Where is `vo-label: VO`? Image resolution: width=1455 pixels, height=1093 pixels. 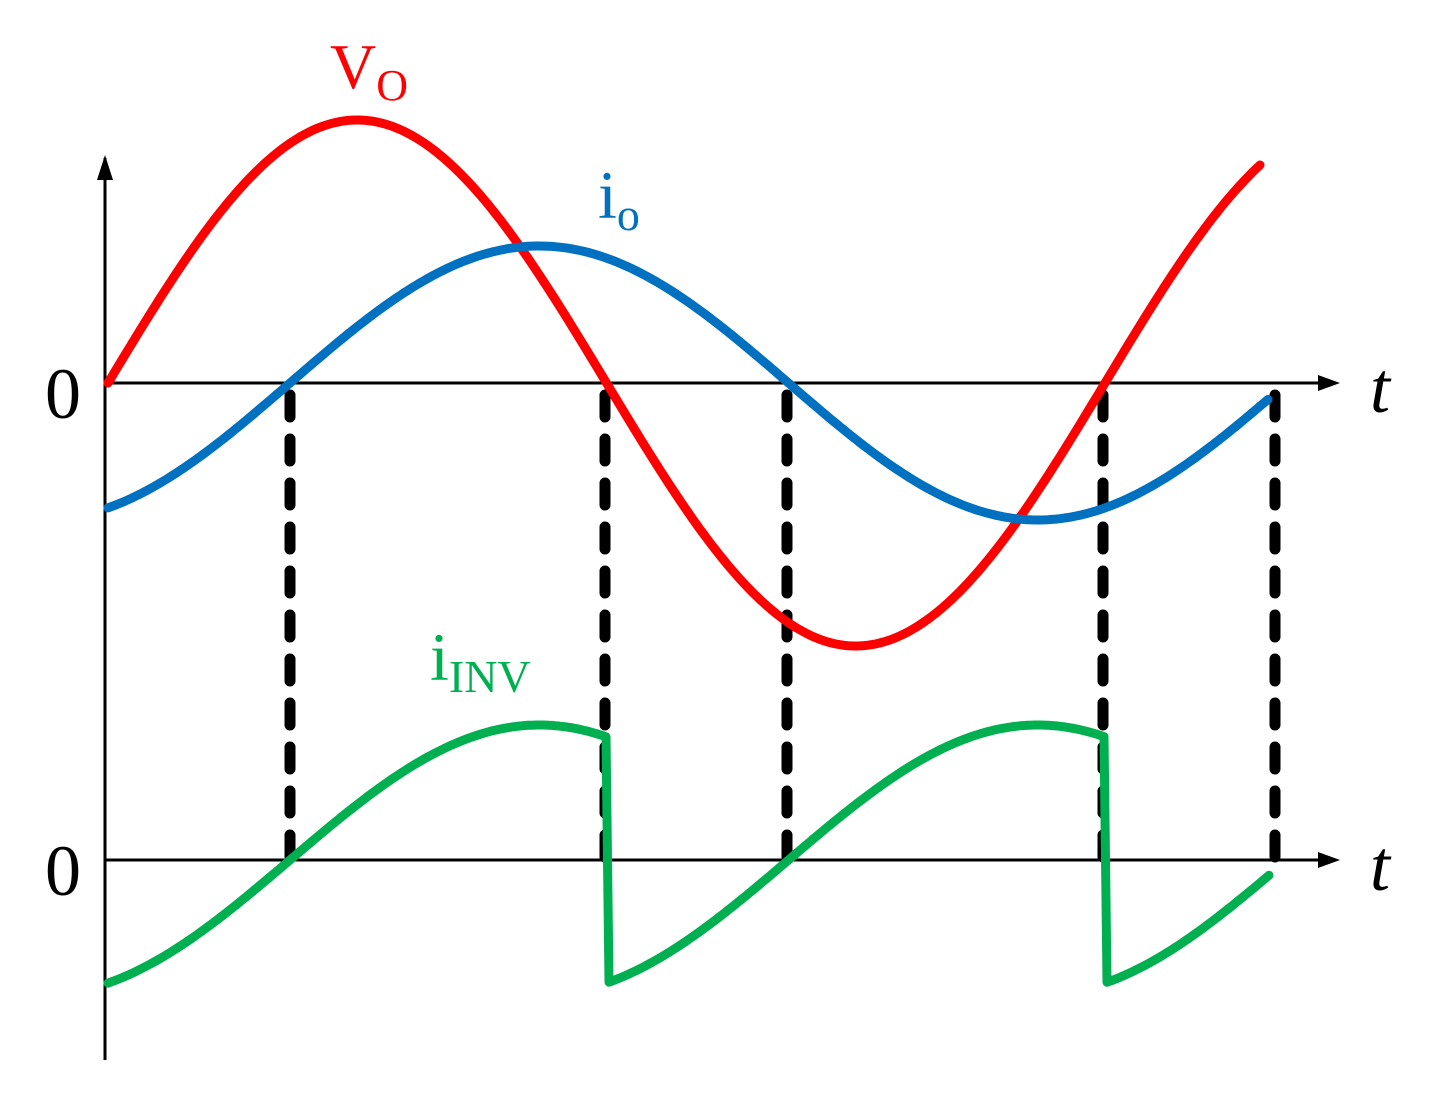 vo-label: VO is located at coordinates (369, 70).